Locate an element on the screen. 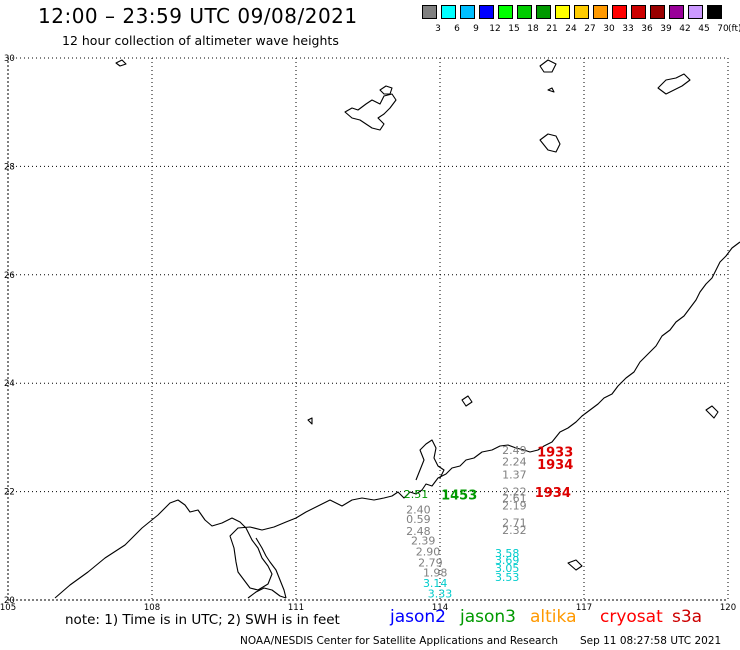  legend-label: 39 is located at coordinates (666, 29).